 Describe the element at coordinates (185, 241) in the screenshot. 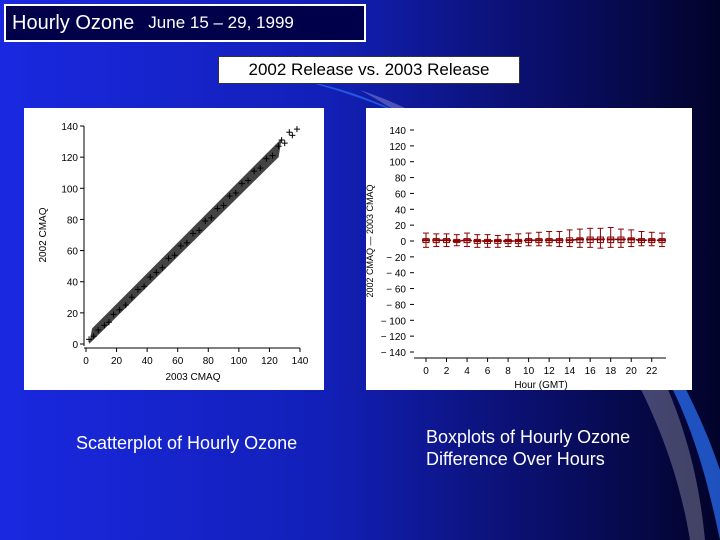

I see `point-cloud` at that location.